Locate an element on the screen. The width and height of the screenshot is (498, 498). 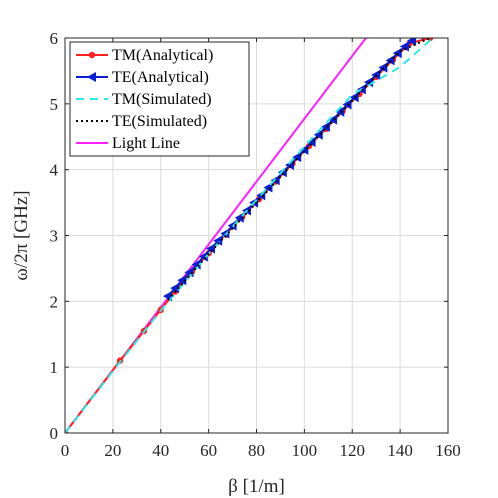
legend-label: TM(Simulated) is located at coordinates (162, 99).